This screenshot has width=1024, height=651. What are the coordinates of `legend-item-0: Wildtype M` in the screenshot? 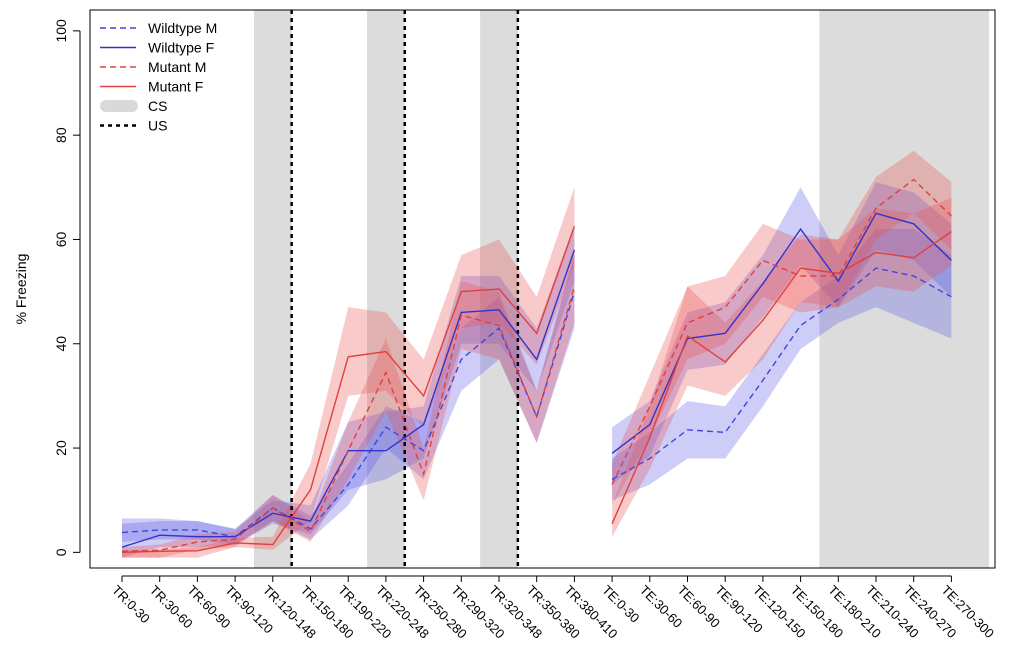 It's located at (158, 28).